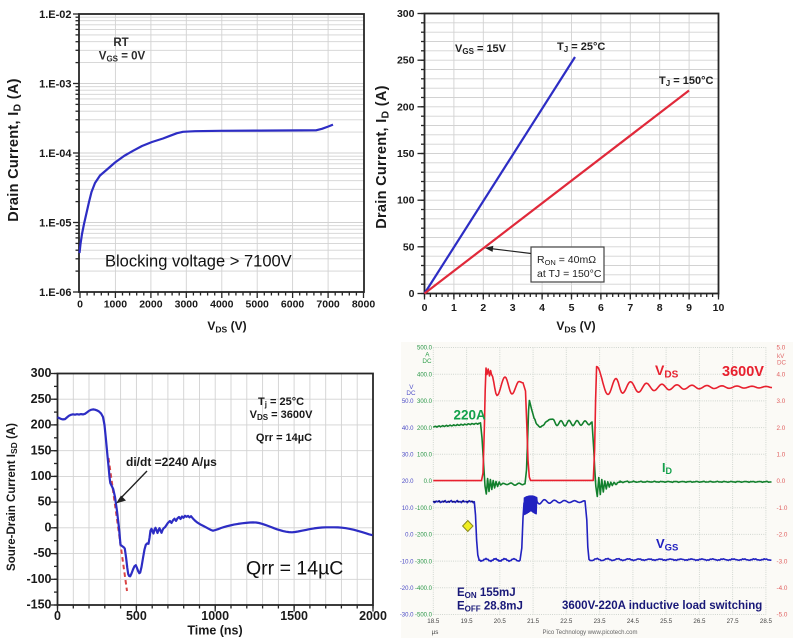  Describe the element at coordinates (782, 508) in the screenshot. I see `svg-text: -1.0` at that location.